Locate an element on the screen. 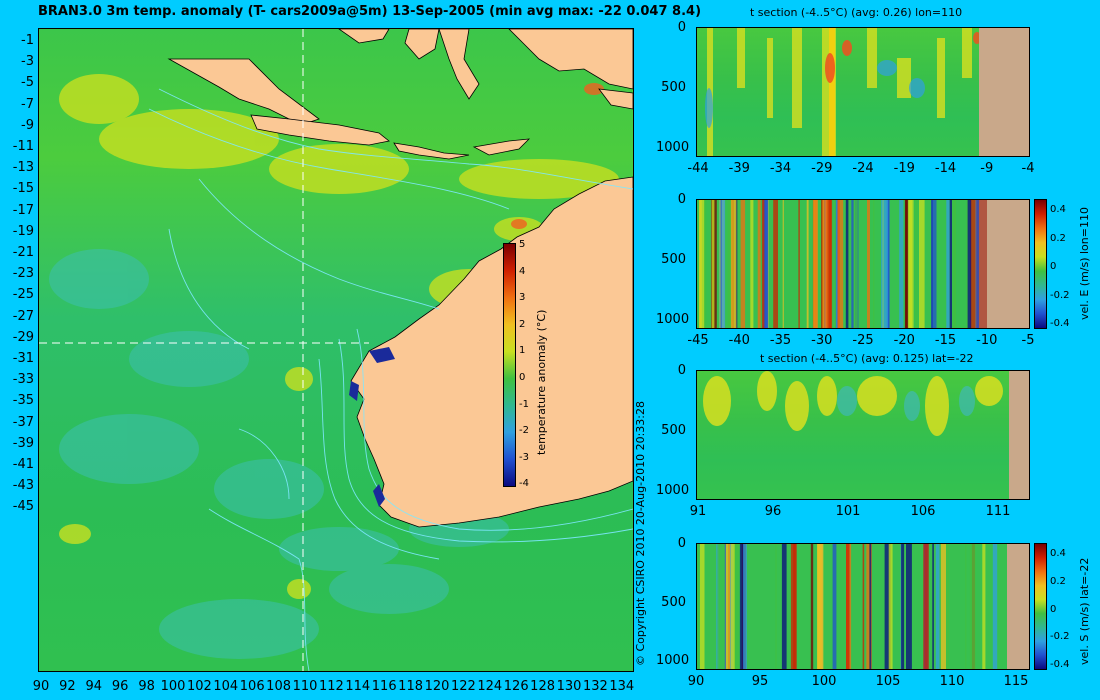  panel-1-title: t section (-4..5°C) (avg: 0.26) lon=110 is located at coordinates (856, 12).